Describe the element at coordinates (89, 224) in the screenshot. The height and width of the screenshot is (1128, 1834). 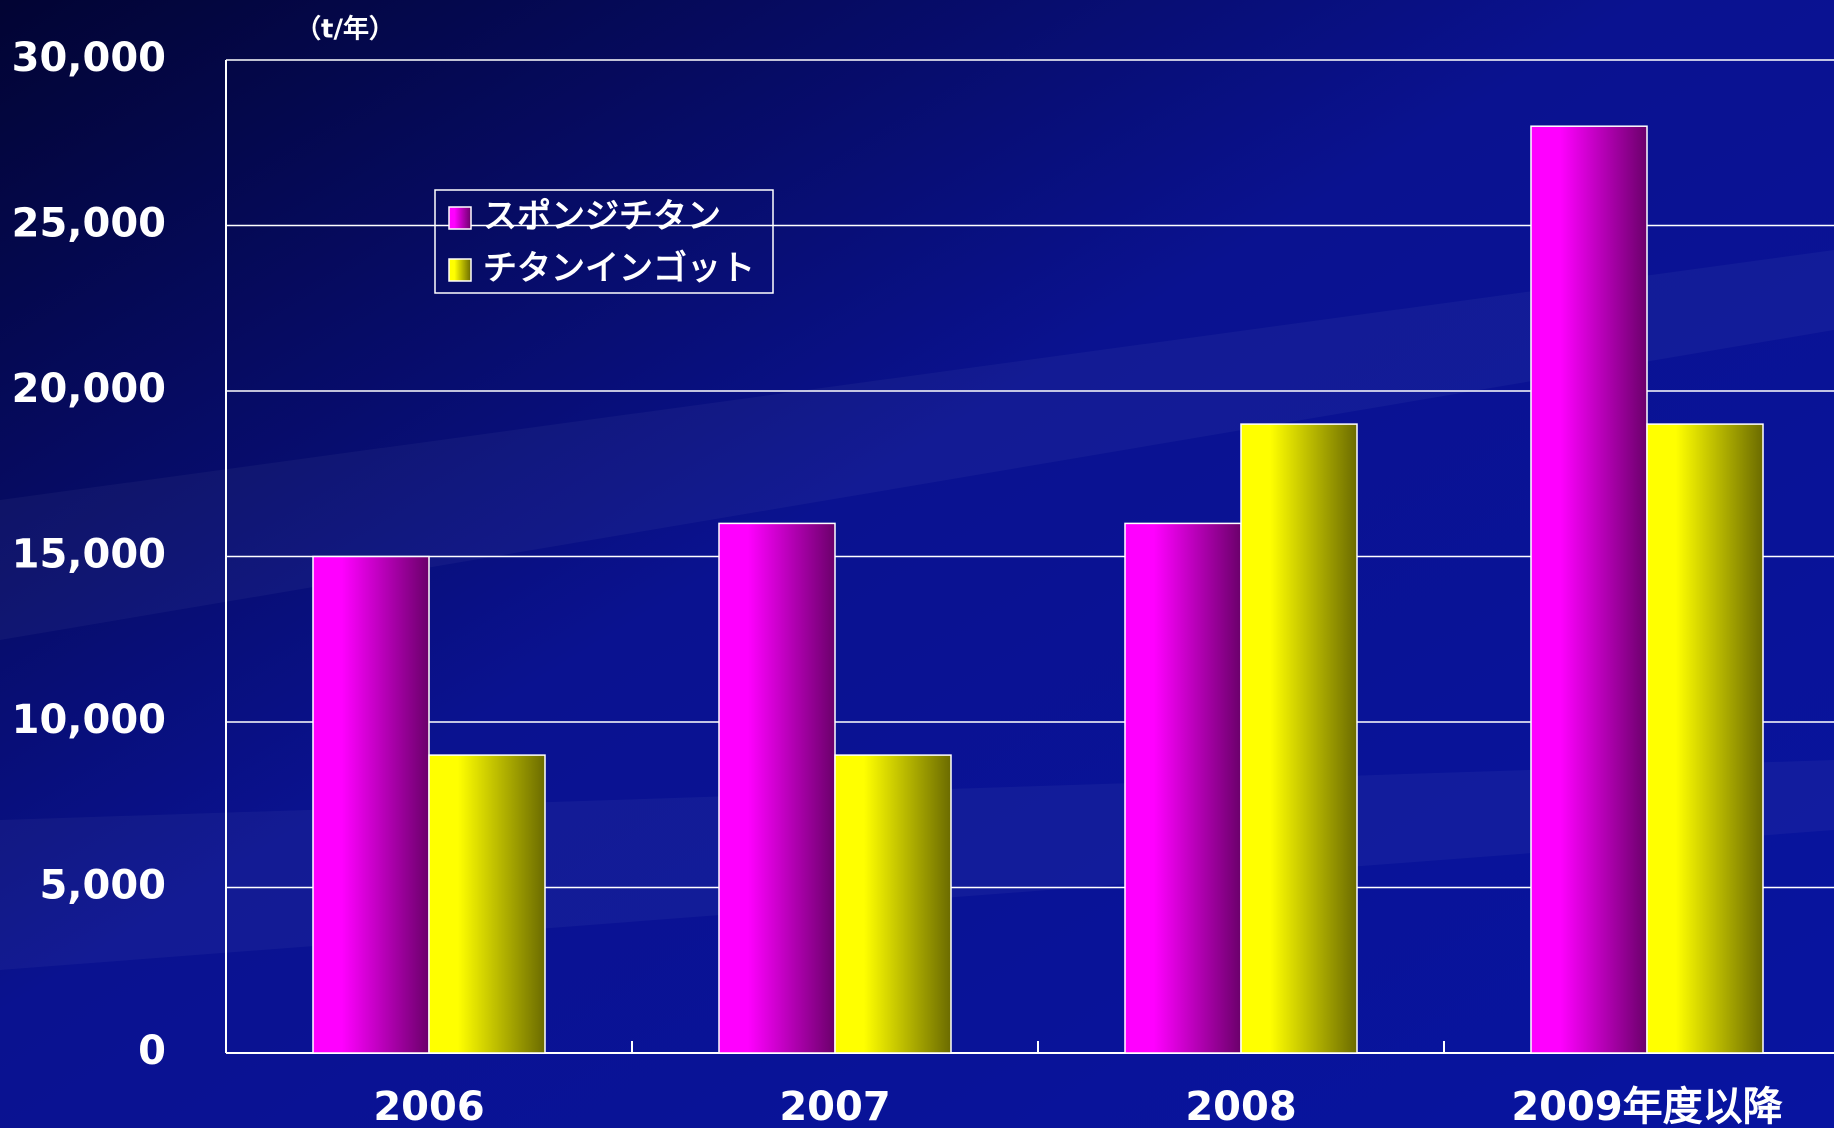
I see `y-tick-label: 25,000` at that location.